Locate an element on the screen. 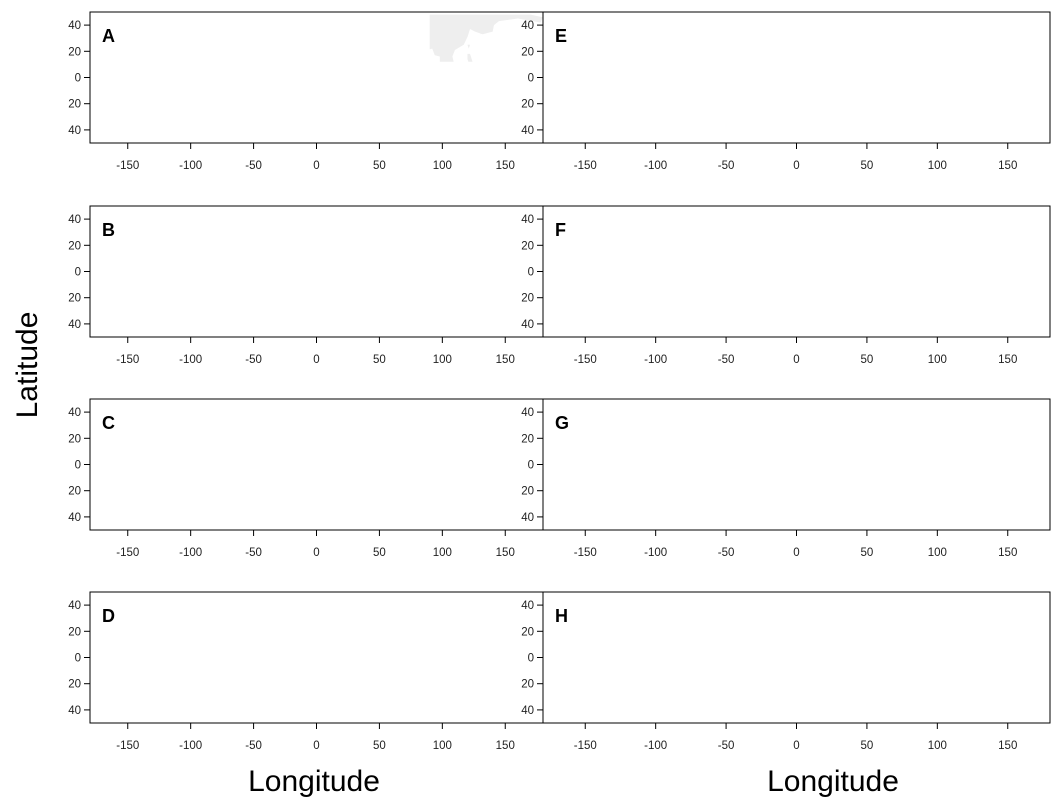 This screenshot has height=800, width=1051. map-panel-h: H 40 20 0 20 40 -150 -100 -50 0 50 100 150 is located at coordinates (786, 671).